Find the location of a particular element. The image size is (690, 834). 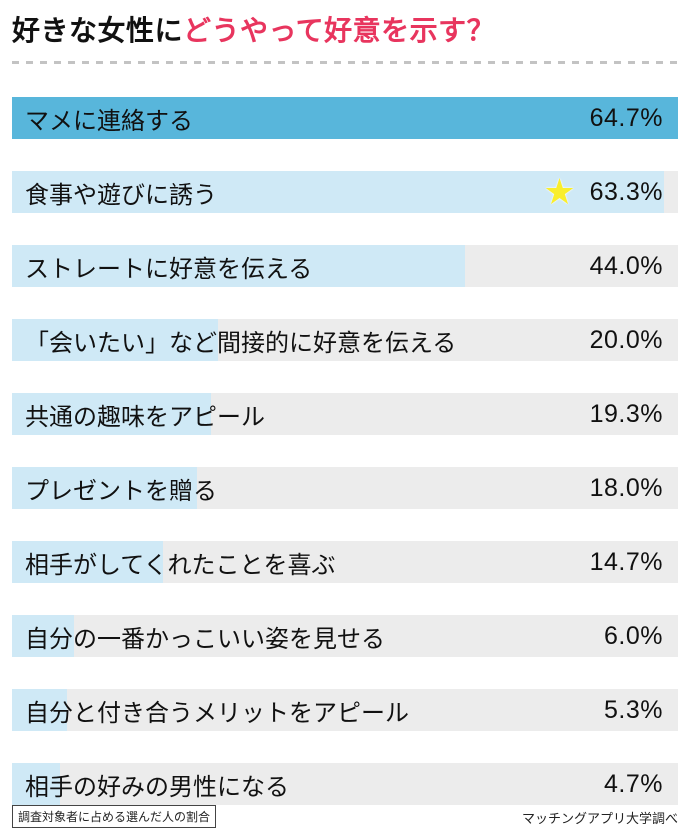

bar-value: 44.0% is located at coordinates (626, 265).